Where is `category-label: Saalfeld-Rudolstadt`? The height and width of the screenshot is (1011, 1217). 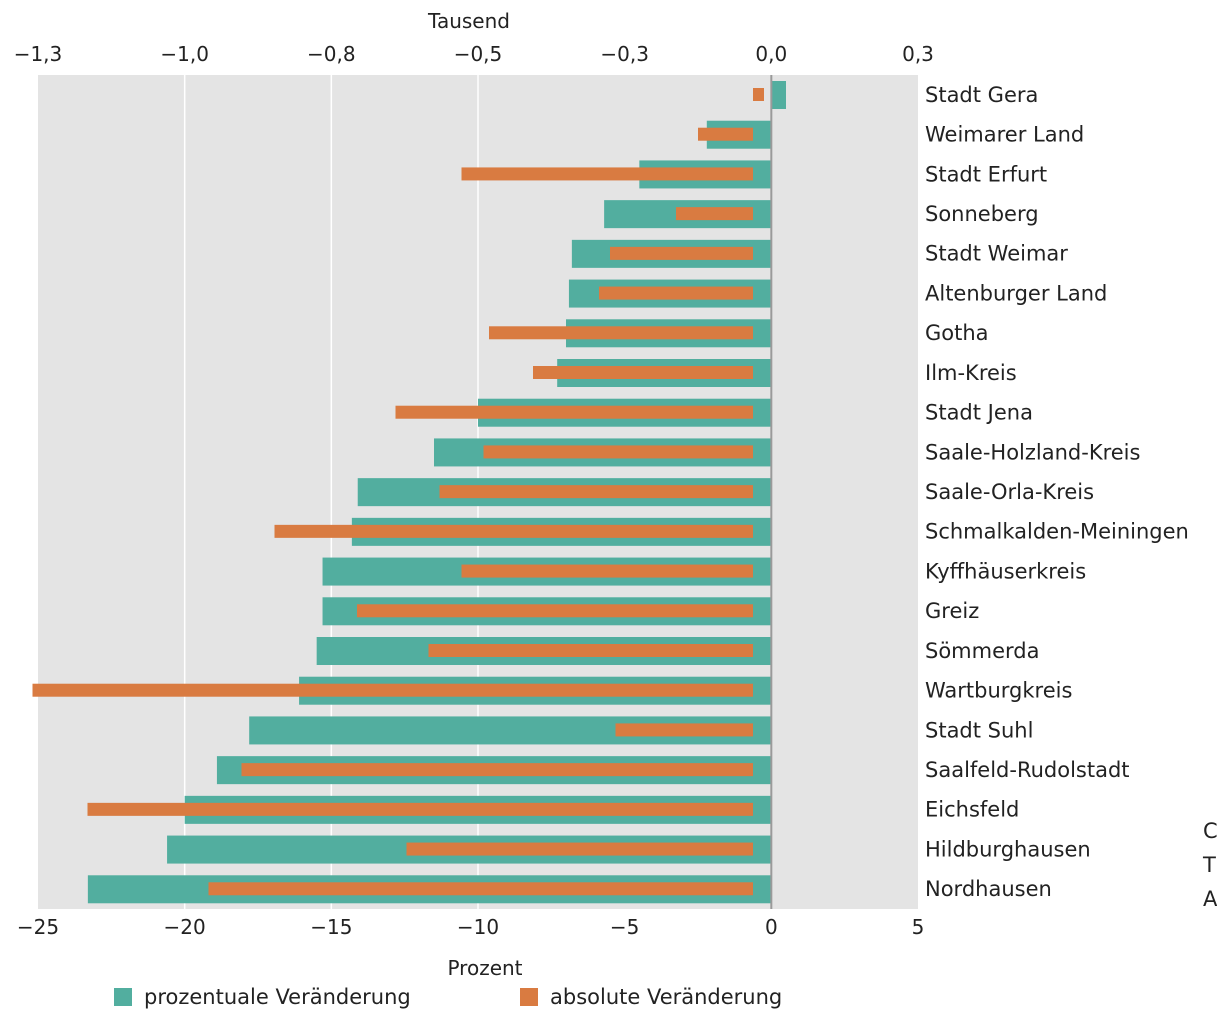
category-label: Saalfeld-Rudolstadt is located at coordinates (1027, 770).